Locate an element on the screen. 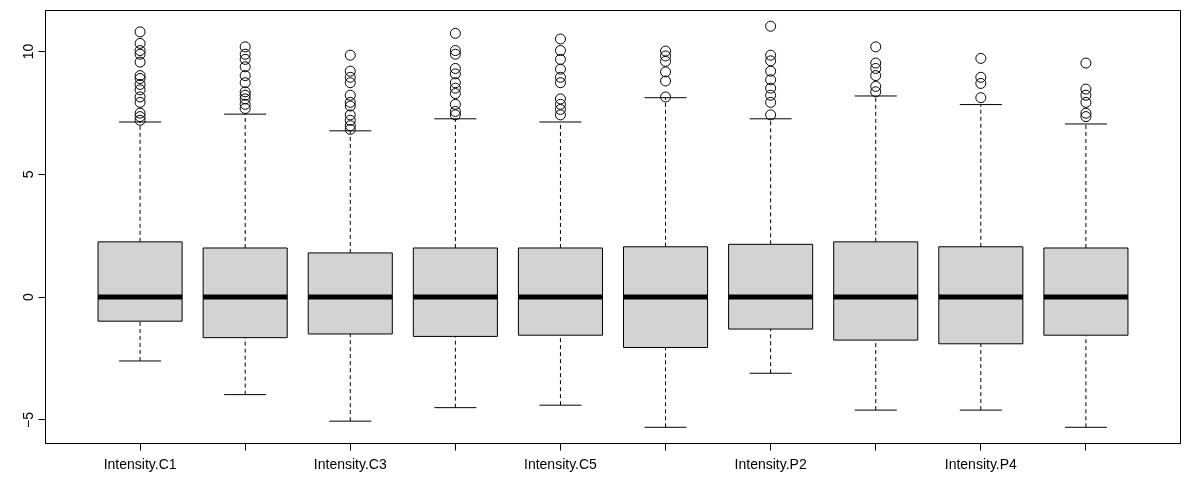 The height and width of the screenshot is (488, 1187). x-tick-label: Intensity.P4 is located at coordinates (981, 463).